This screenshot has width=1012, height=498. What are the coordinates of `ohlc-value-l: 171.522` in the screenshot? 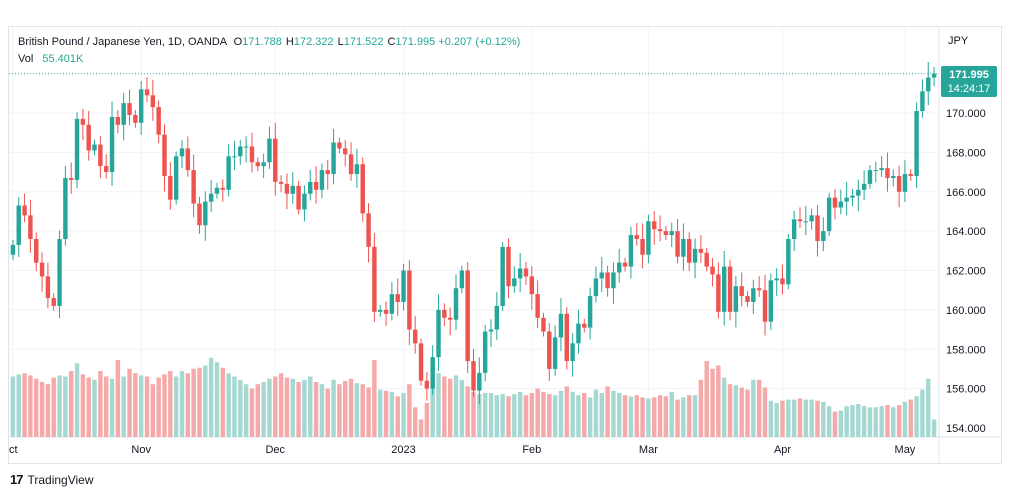 It's located at (363, 42).